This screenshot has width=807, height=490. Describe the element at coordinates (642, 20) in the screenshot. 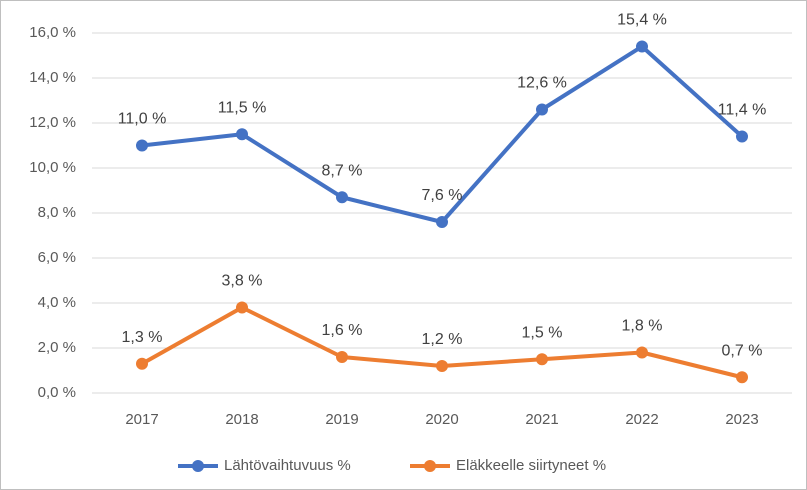

I see `data-label: 15,4 %` at that location.